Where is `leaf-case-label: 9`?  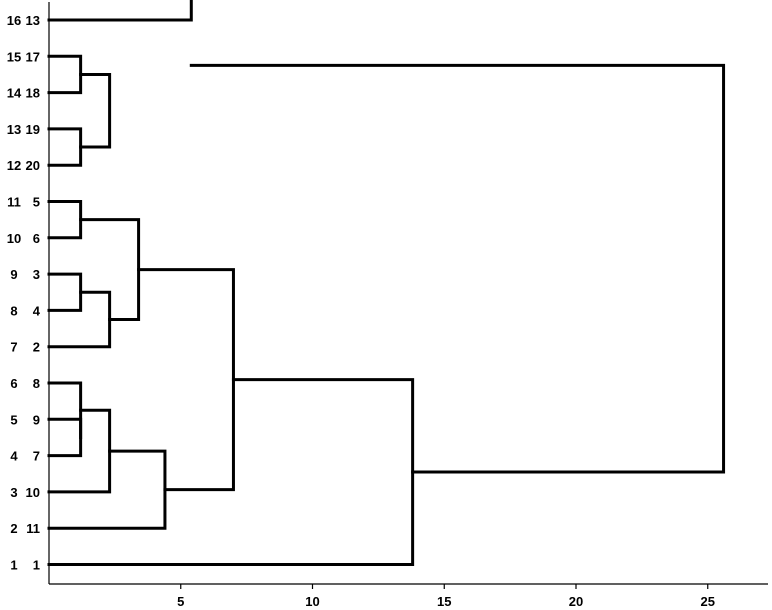
leaf-case-label: 9 is located at coordinates (36, 419).